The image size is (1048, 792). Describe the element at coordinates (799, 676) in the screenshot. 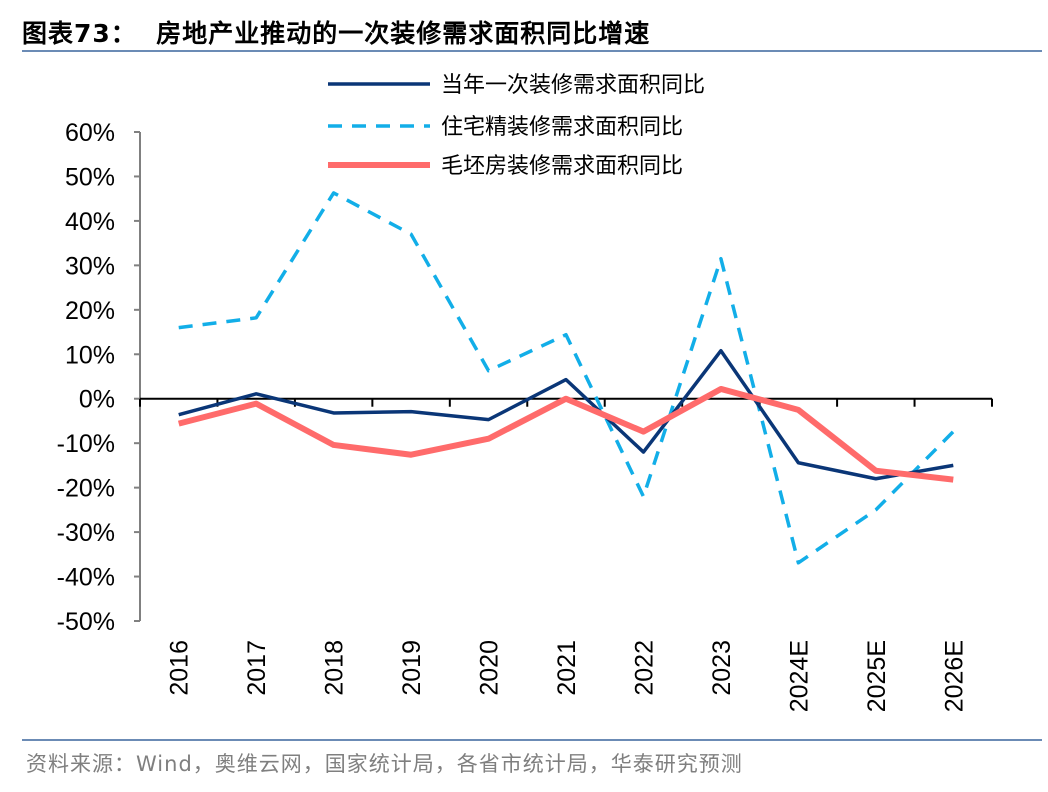

I see `x-tick-label: 2024E` at that location.